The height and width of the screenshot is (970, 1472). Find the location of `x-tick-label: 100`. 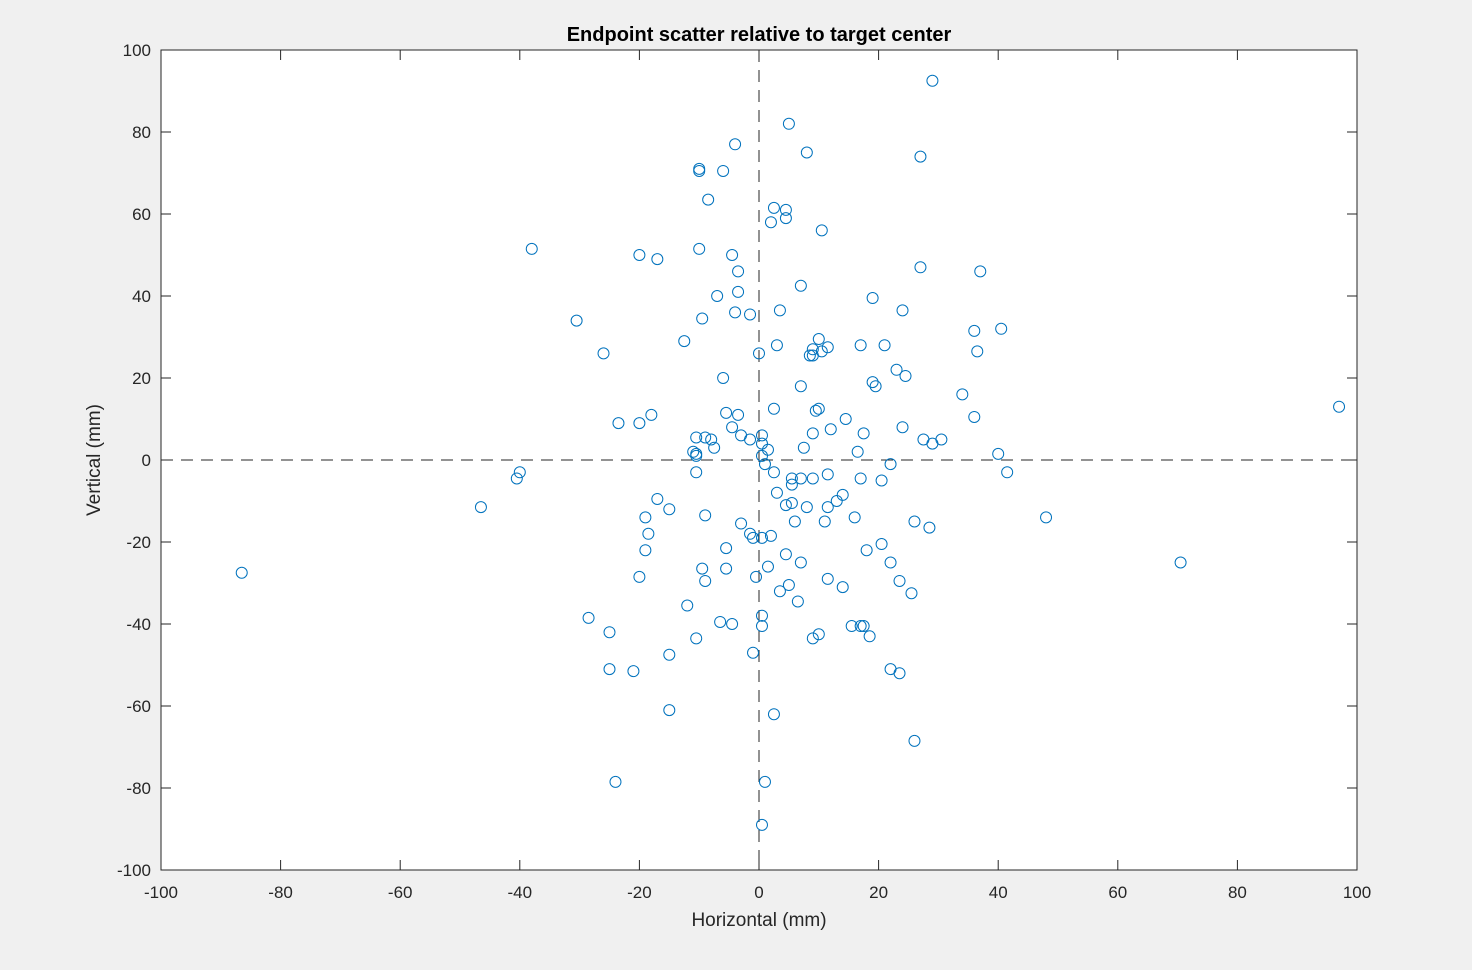

x-tick-label: 100 is located at coordinates (1357, 892).